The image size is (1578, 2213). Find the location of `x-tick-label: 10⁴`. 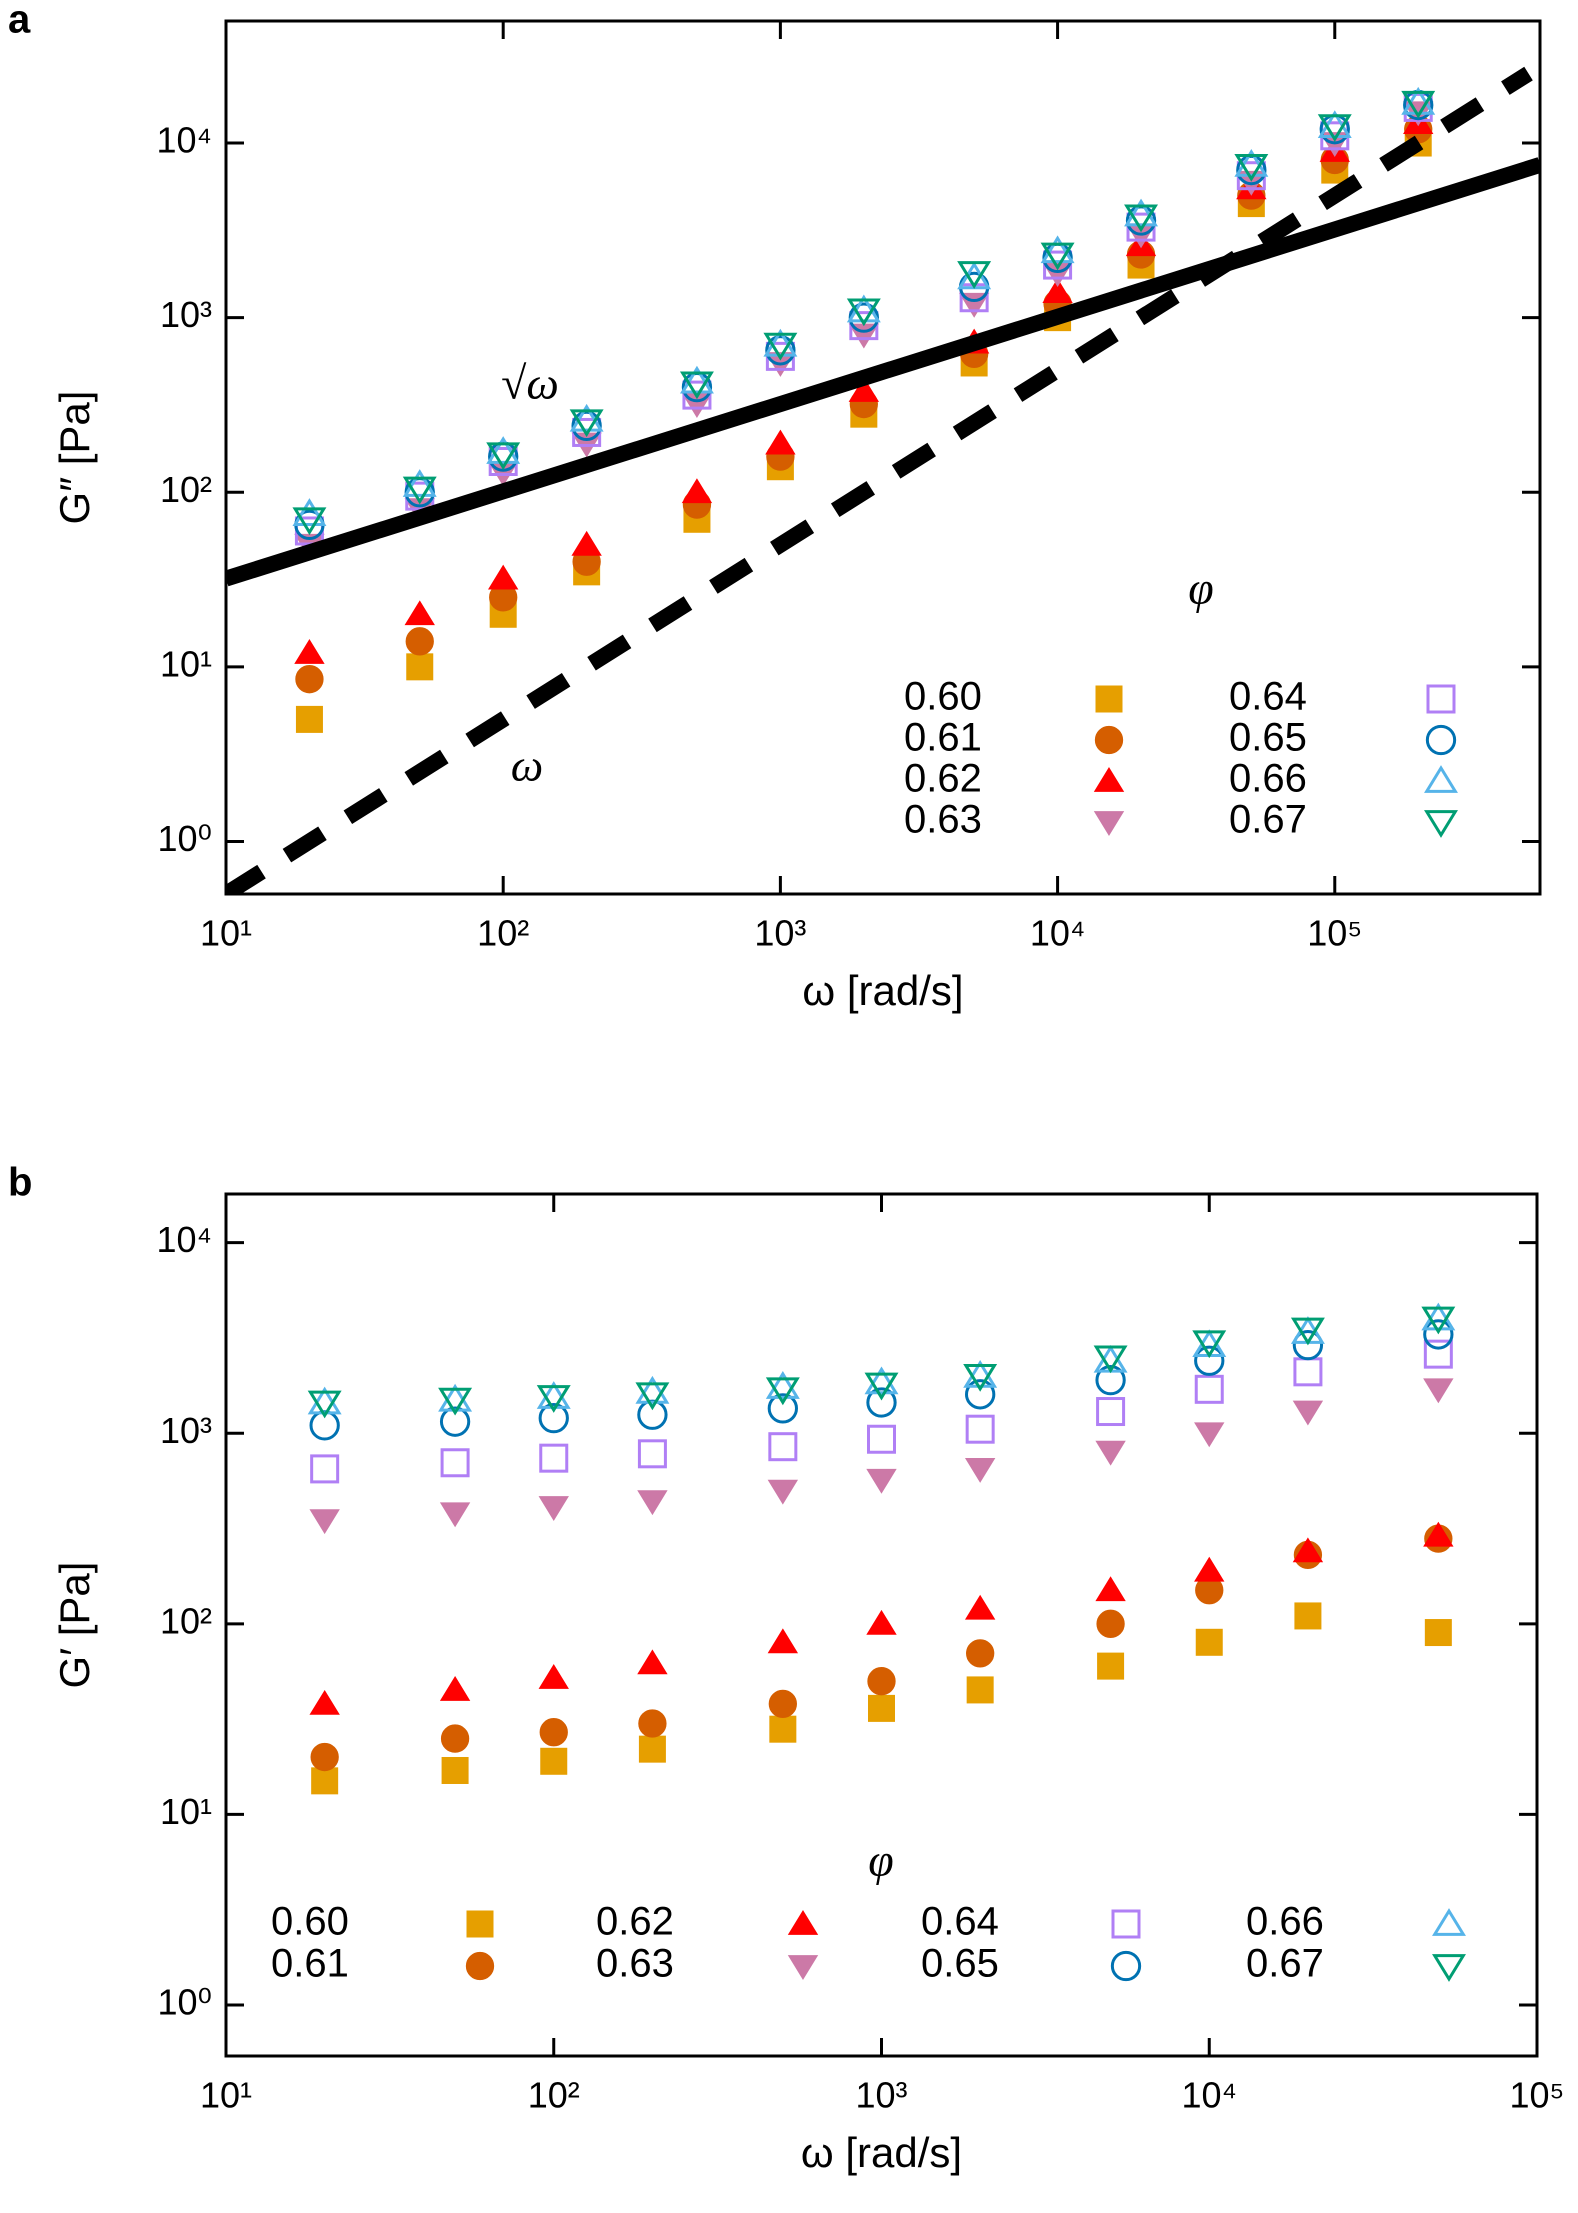

x-tick-label: 10⁴ is located at coordinates (1058, 933).